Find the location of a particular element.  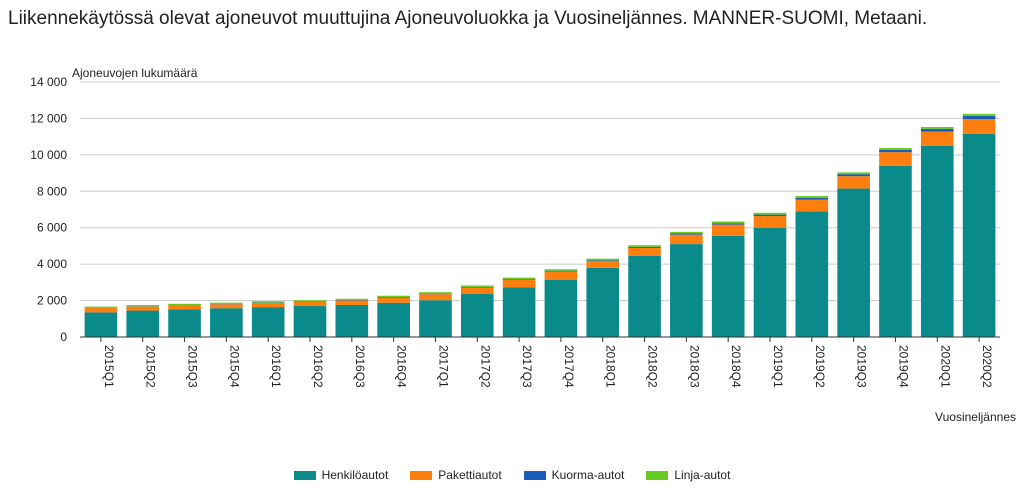

y-axis-label: Ajoneuvojen lukumäärä is located at coordinates (135, 73).